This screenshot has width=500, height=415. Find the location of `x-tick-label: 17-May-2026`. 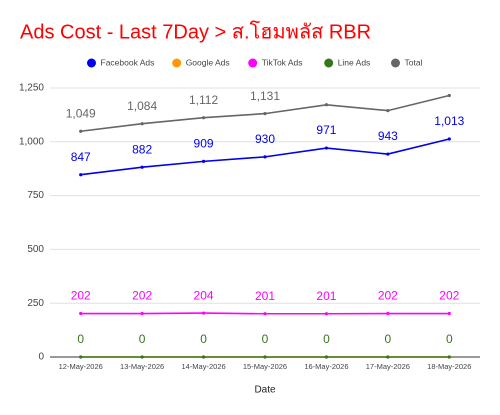

x-tick-label: 17-May-2026 is located at coordinates (388, 366).